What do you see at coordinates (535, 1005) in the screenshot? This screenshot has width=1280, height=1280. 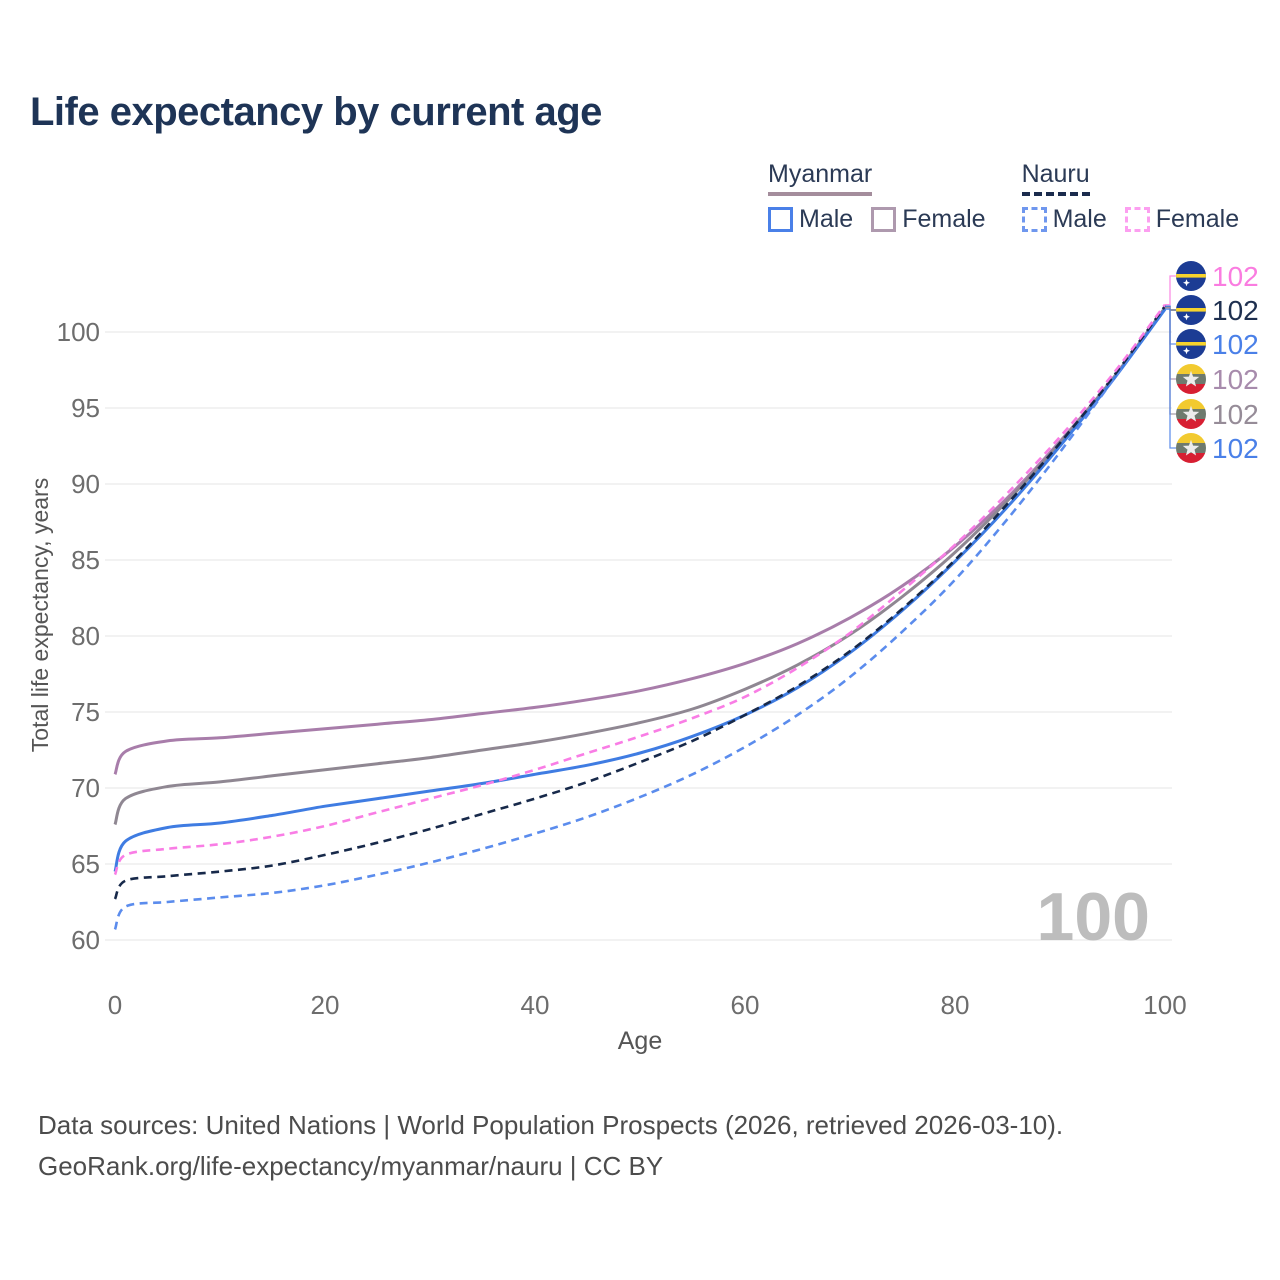 I see `x-tick-label: 40` at bounding box center [535, 1005].